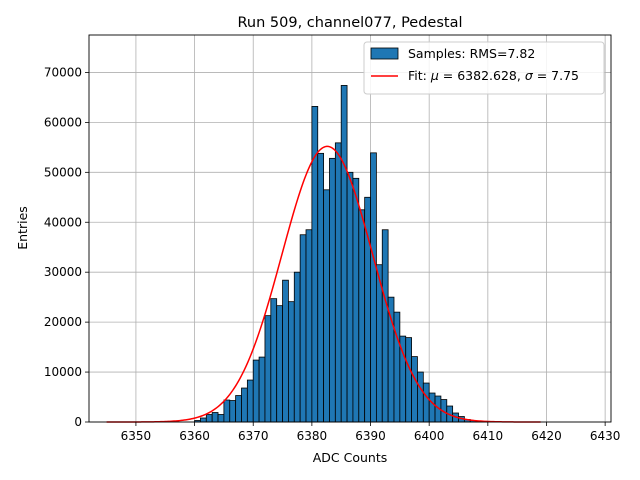 This screenshot has width=640, height=480. What do you see at coordinates (546, 436) in the screenshot?
I see `x-tick-label: 6420` at bounding box center [546, 436].